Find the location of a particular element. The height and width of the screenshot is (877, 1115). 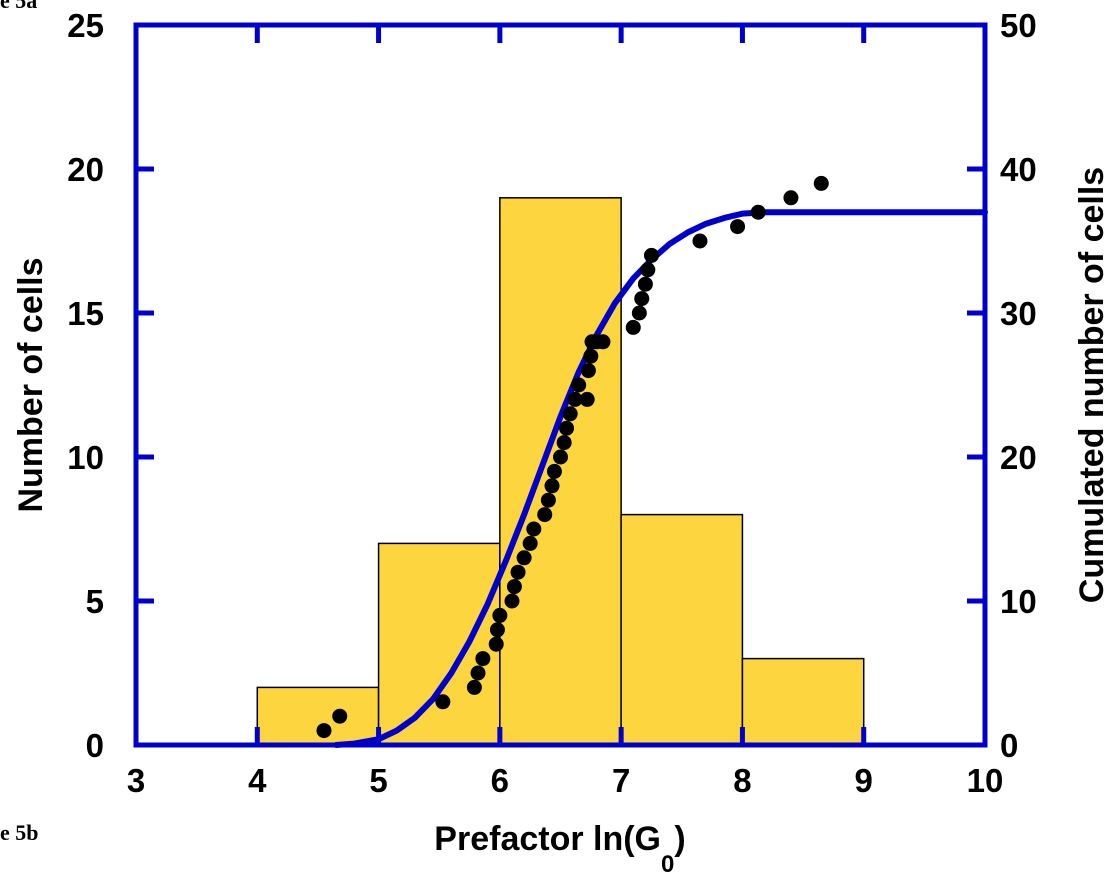

x-tick-label: 5 is located at coordinates (378, 780).